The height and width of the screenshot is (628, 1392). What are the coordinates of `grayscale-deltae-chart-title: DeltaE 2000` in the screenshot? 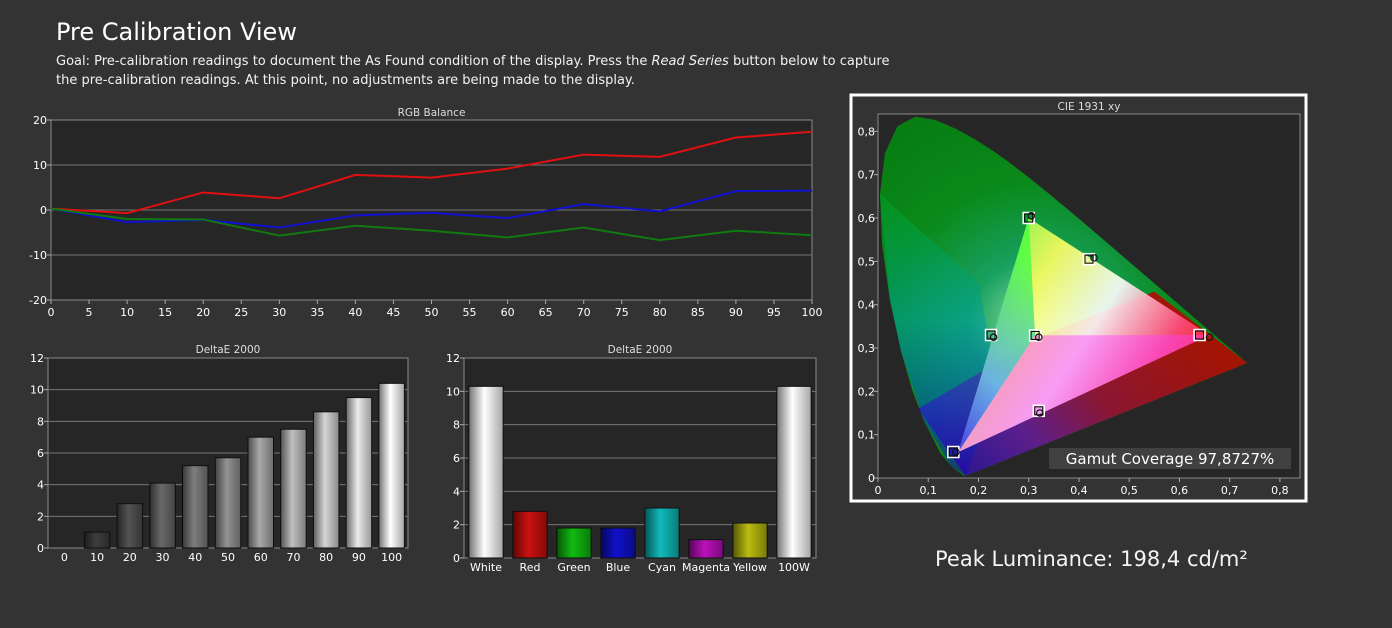 It's located at (228, 350).